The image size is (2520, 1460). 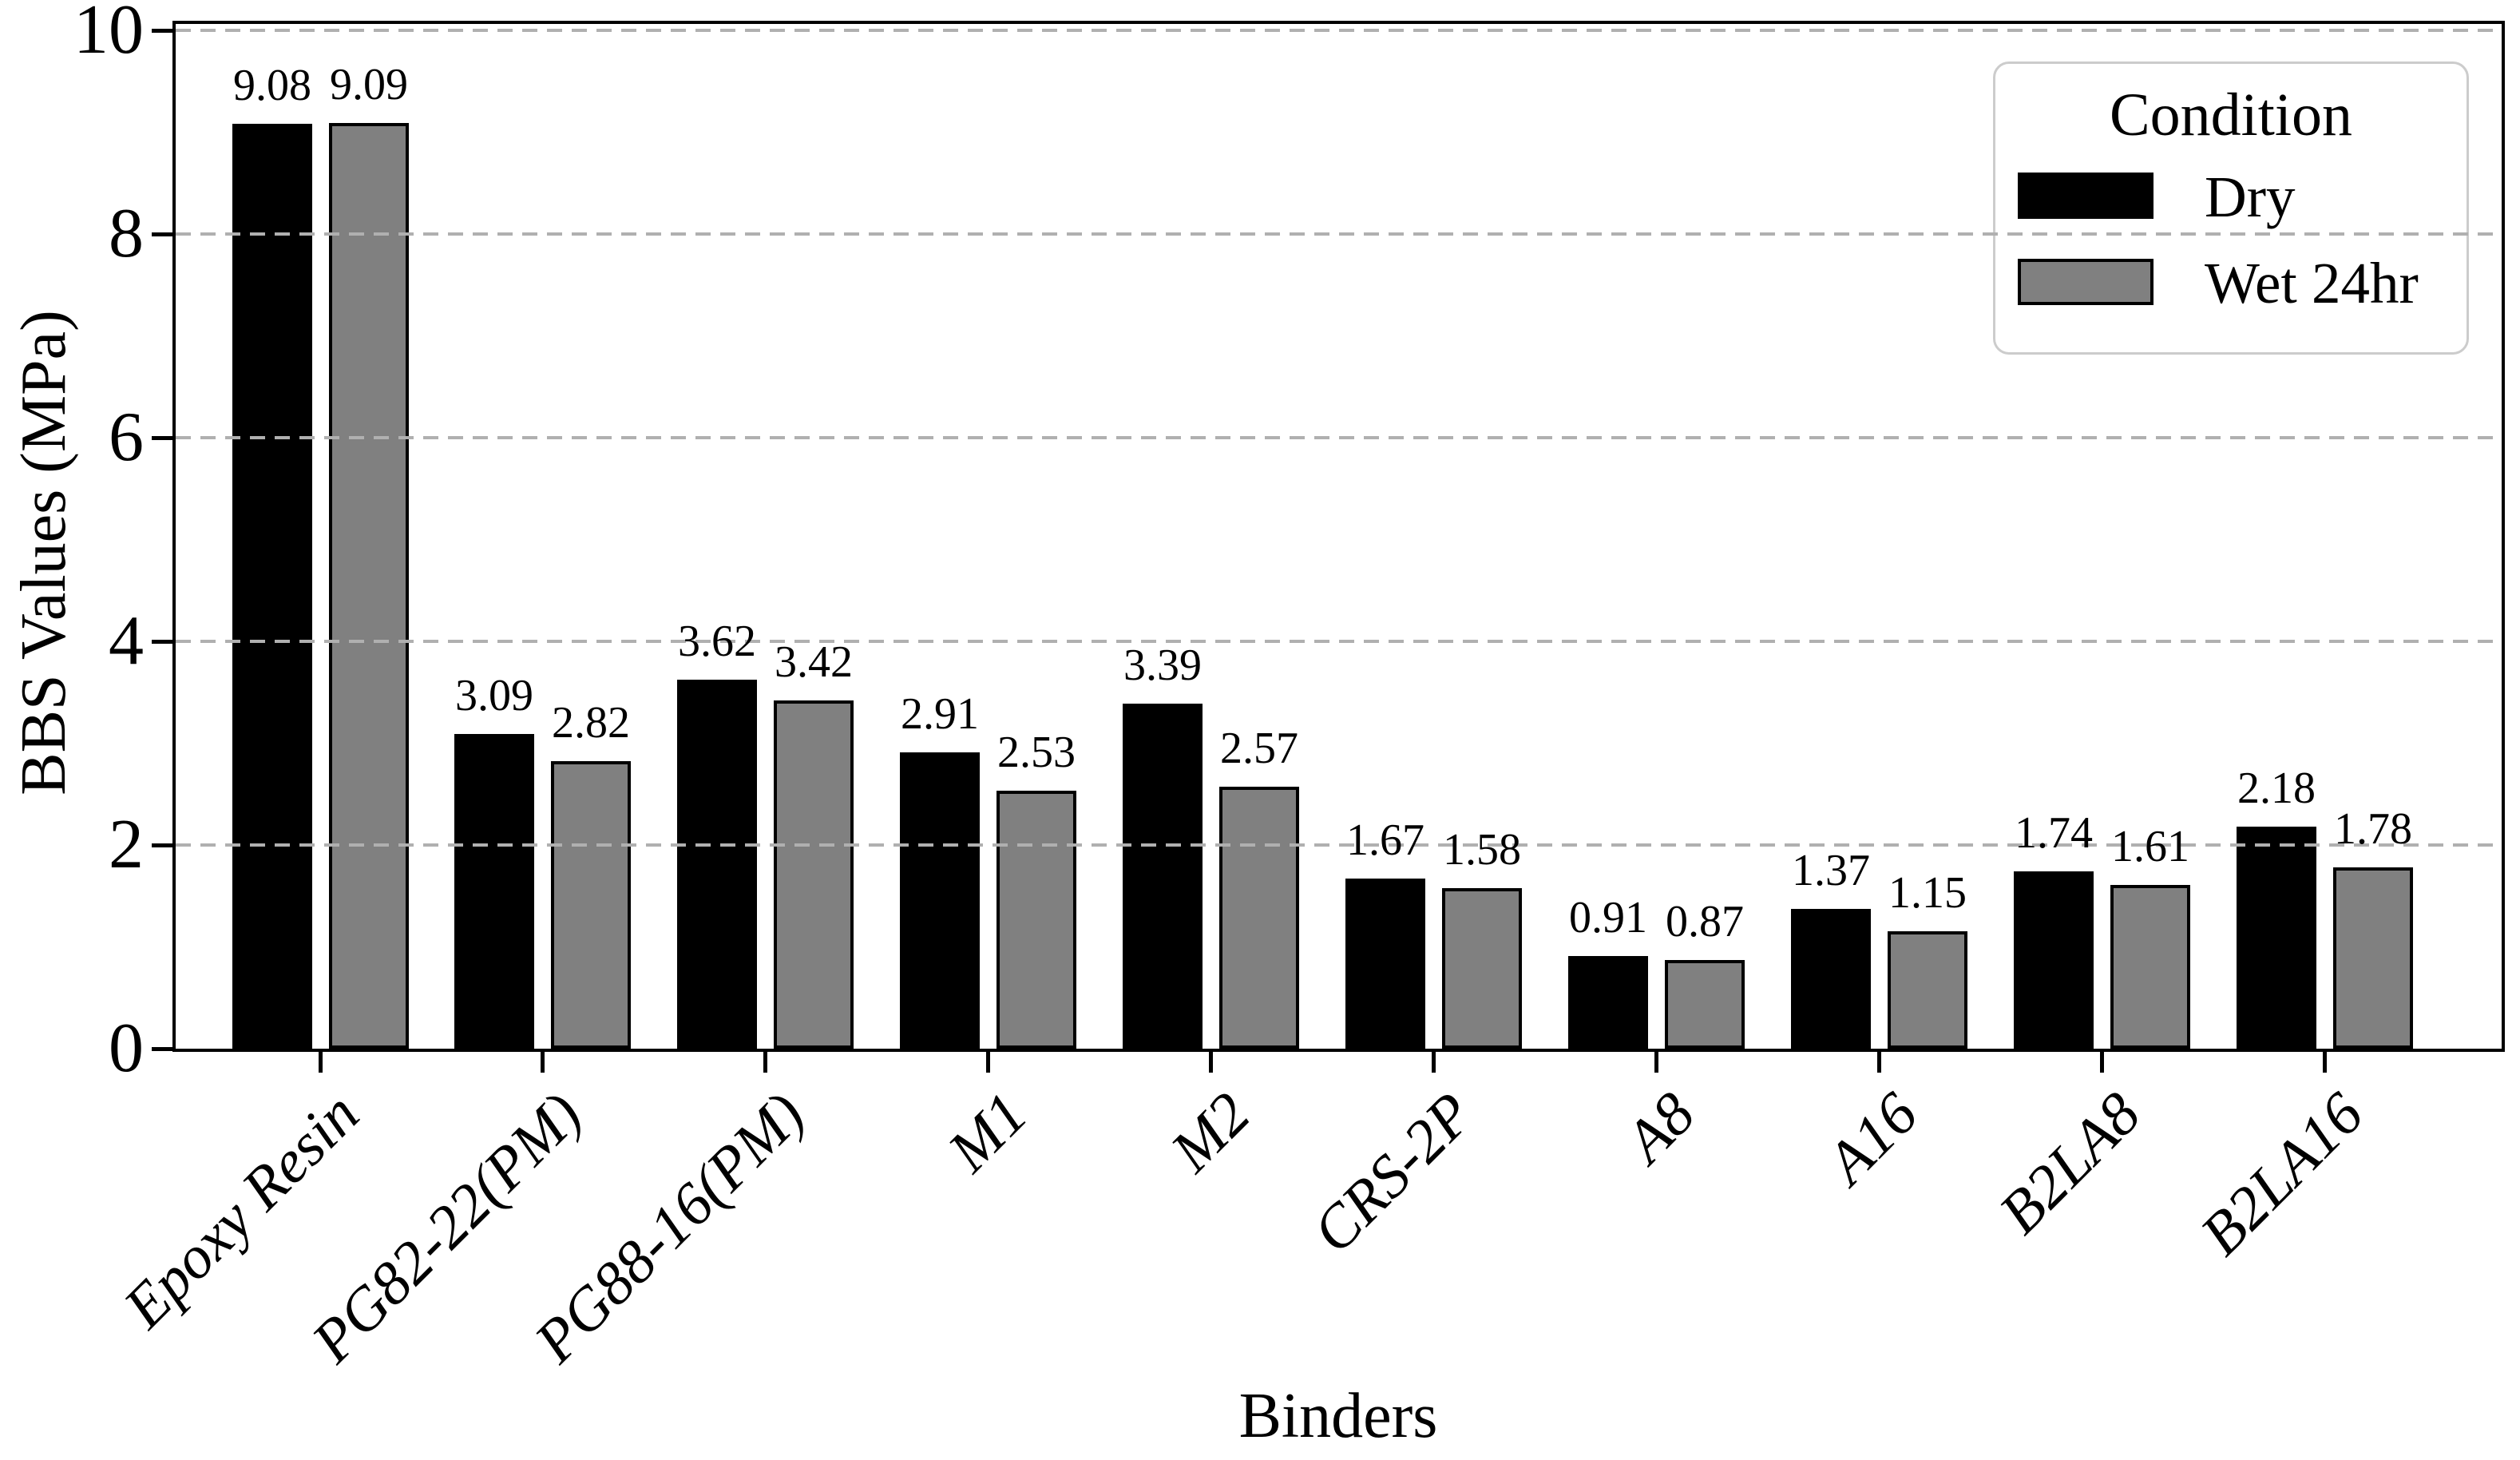 I want to click on value-label-wet-5: 1.58, so click(x=1482, y=850).